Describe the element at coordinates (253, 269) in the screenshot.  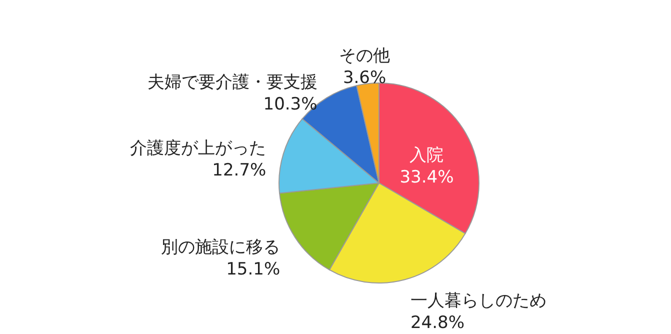
I see `data-label: 15.1%` at that location.